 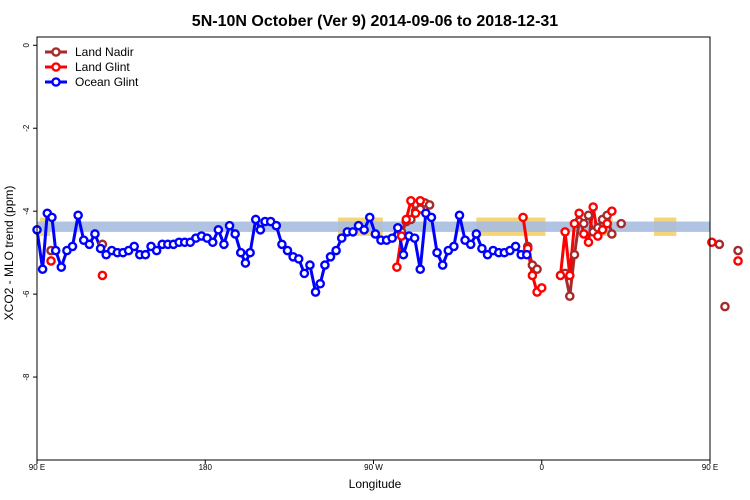 What do you see at coordinates (206, 467) in the screenshot?
I see `x-tick-label: 180` at bounding box center [206, 467].